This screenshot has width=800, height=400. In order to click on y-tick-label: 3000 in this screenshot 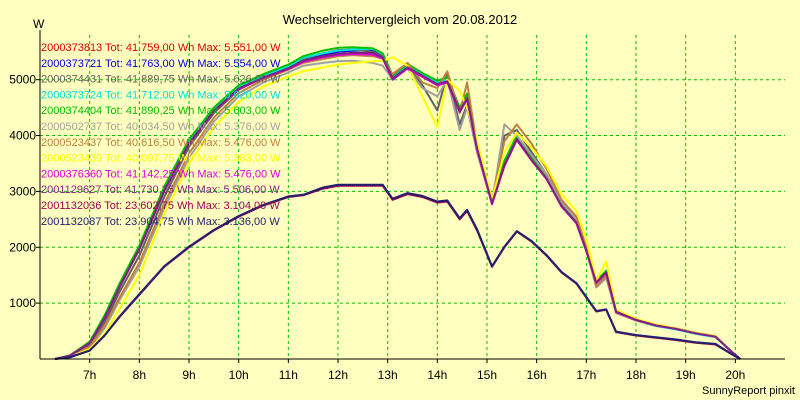, I will do `click(22, 191)`.